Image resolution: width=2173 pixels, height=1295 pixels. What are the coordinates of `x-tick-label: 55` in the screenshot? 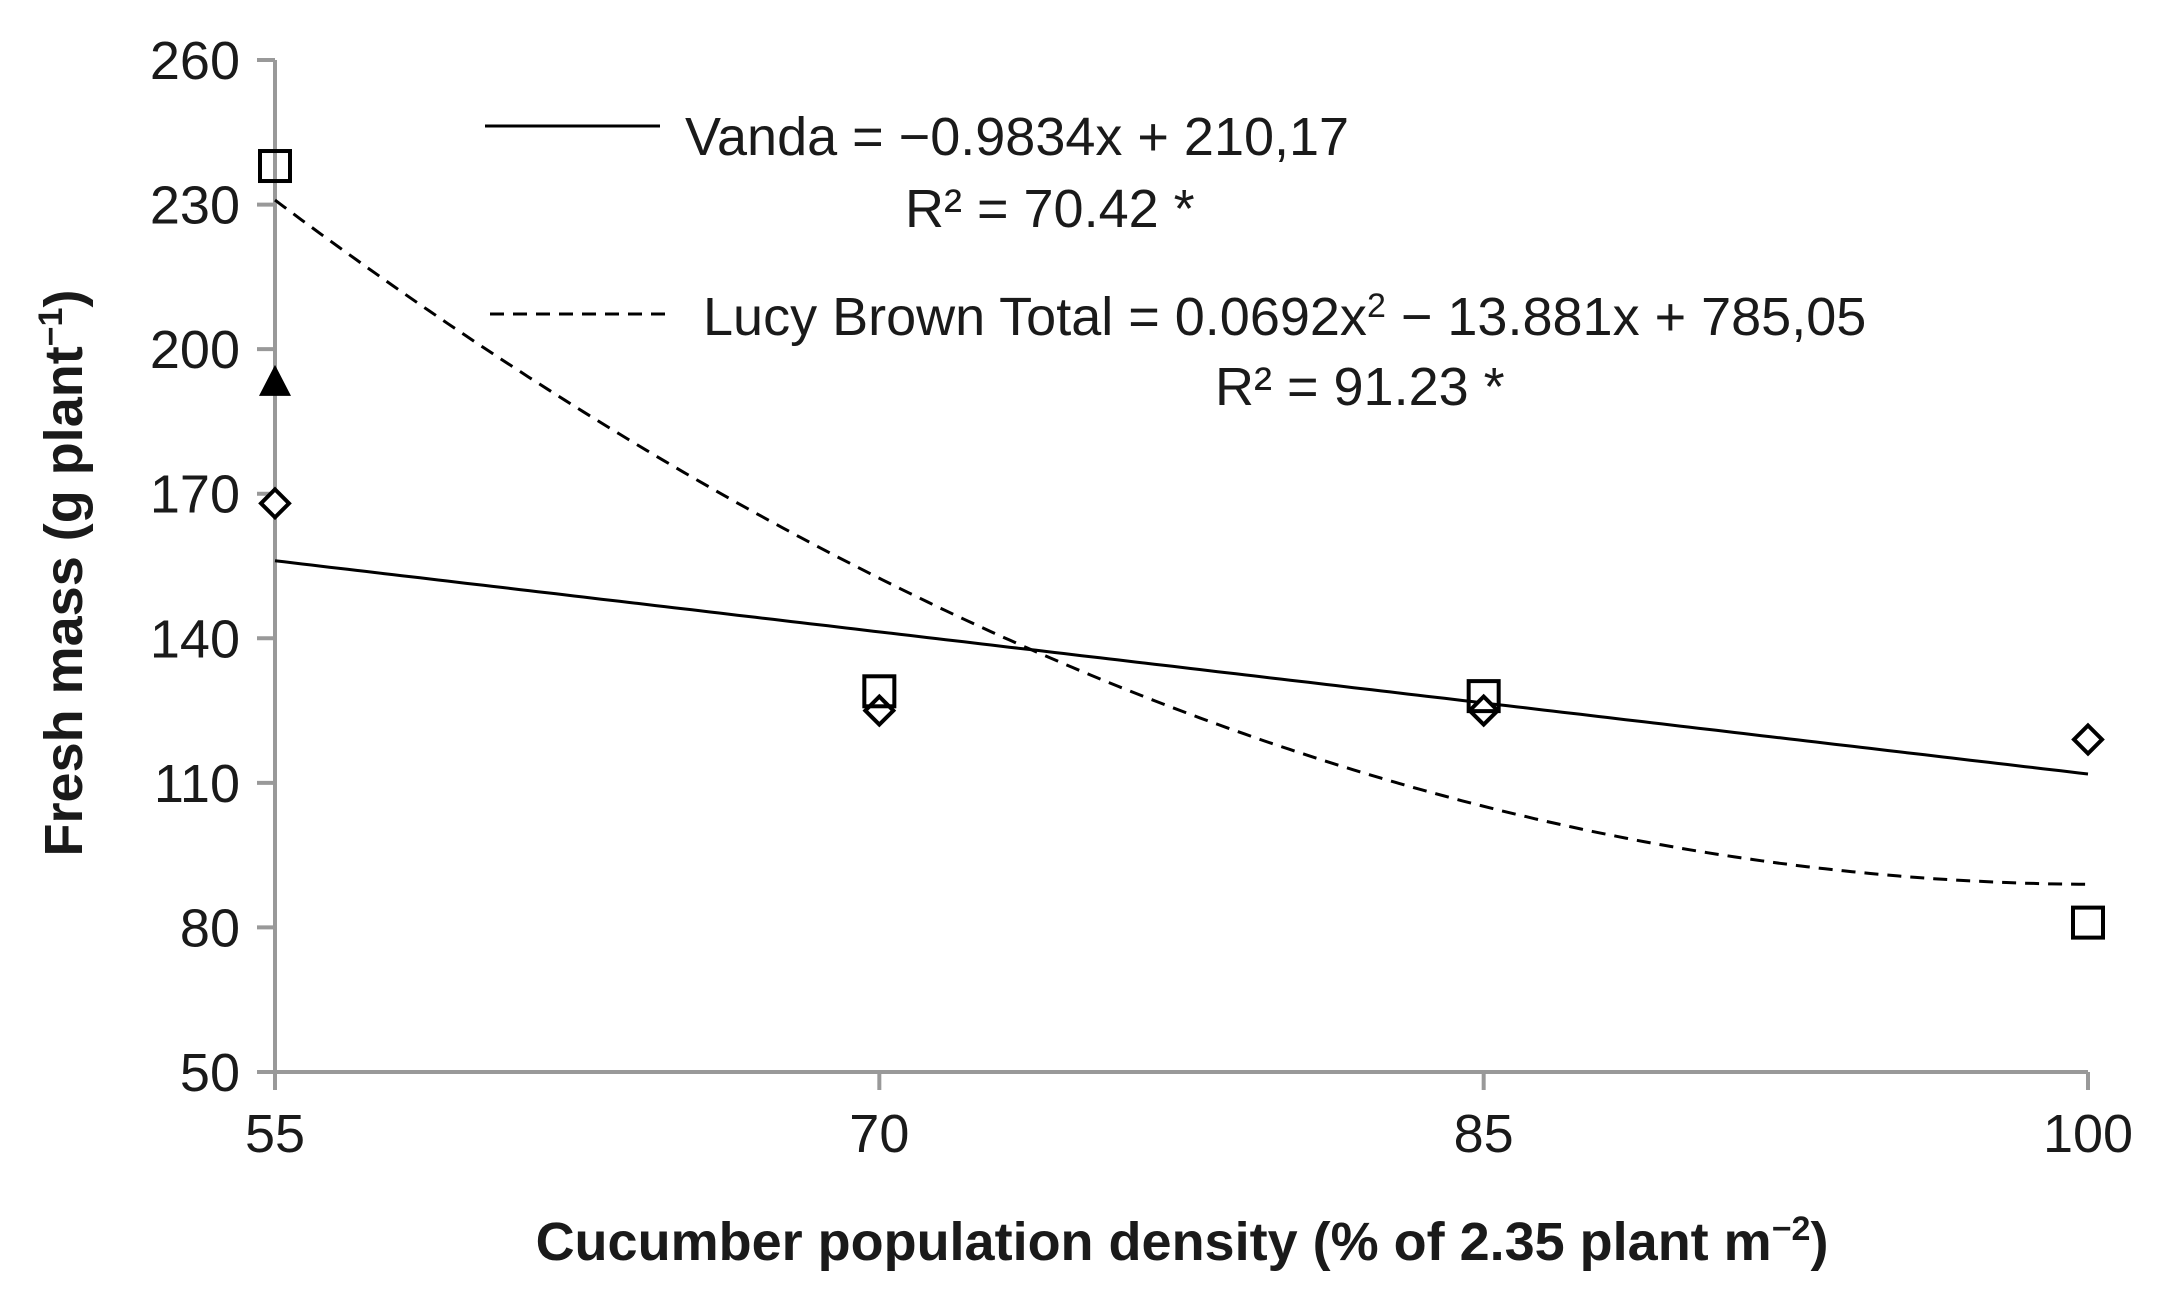 It's located at (275, 1134).